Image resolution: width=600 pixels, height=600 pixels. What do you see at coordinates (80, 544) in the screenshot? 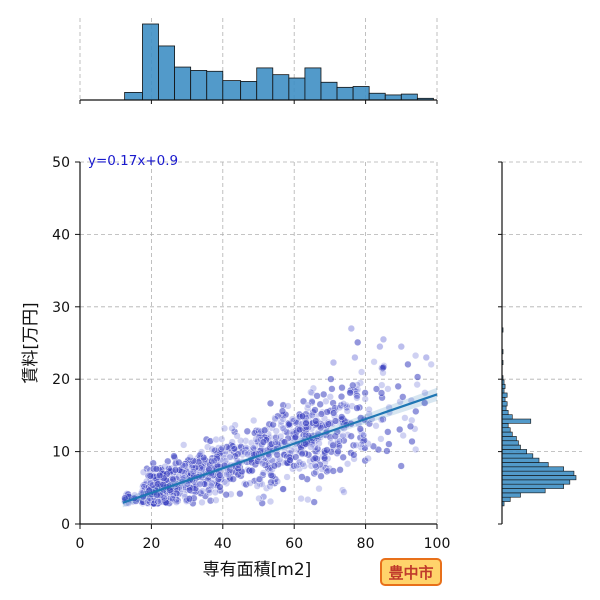
I see `x-tick-label: 0` at bounding box center [80, 544].